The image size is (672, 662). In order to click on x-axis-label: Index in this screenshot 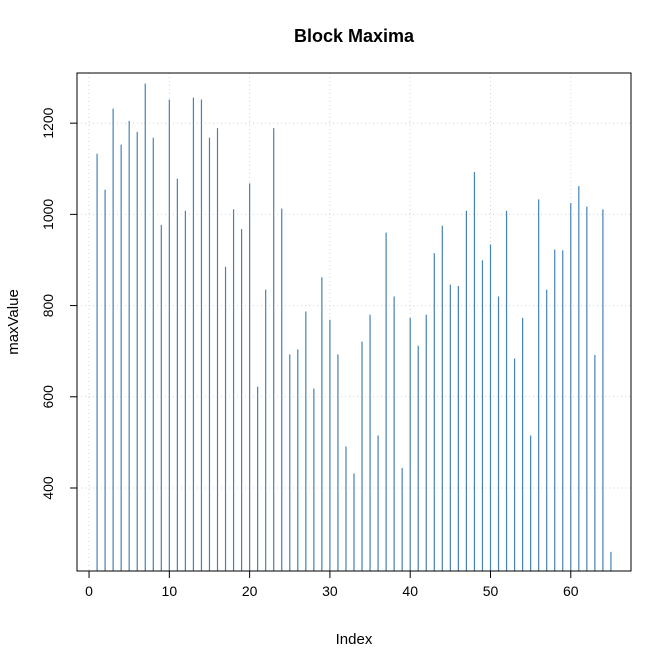, I will do `click(354, 639)`.